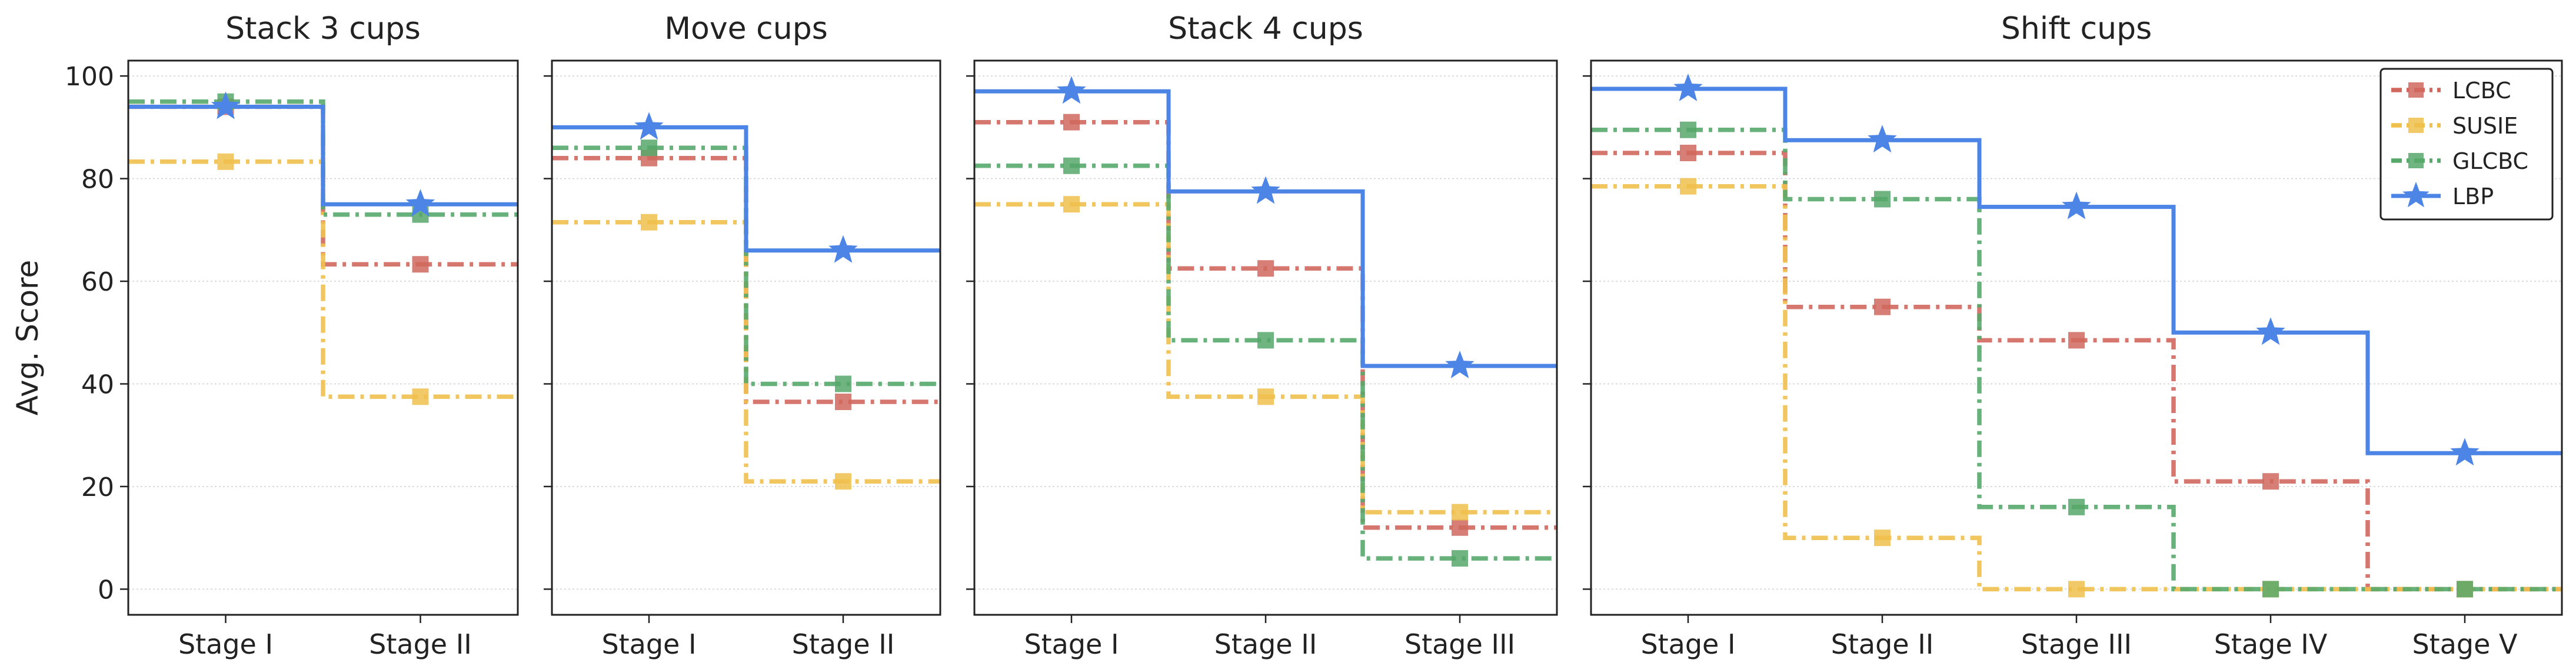 This screenshot has width=2576, height=666. I want to click on legend-star-icon, so click(2415, 195).